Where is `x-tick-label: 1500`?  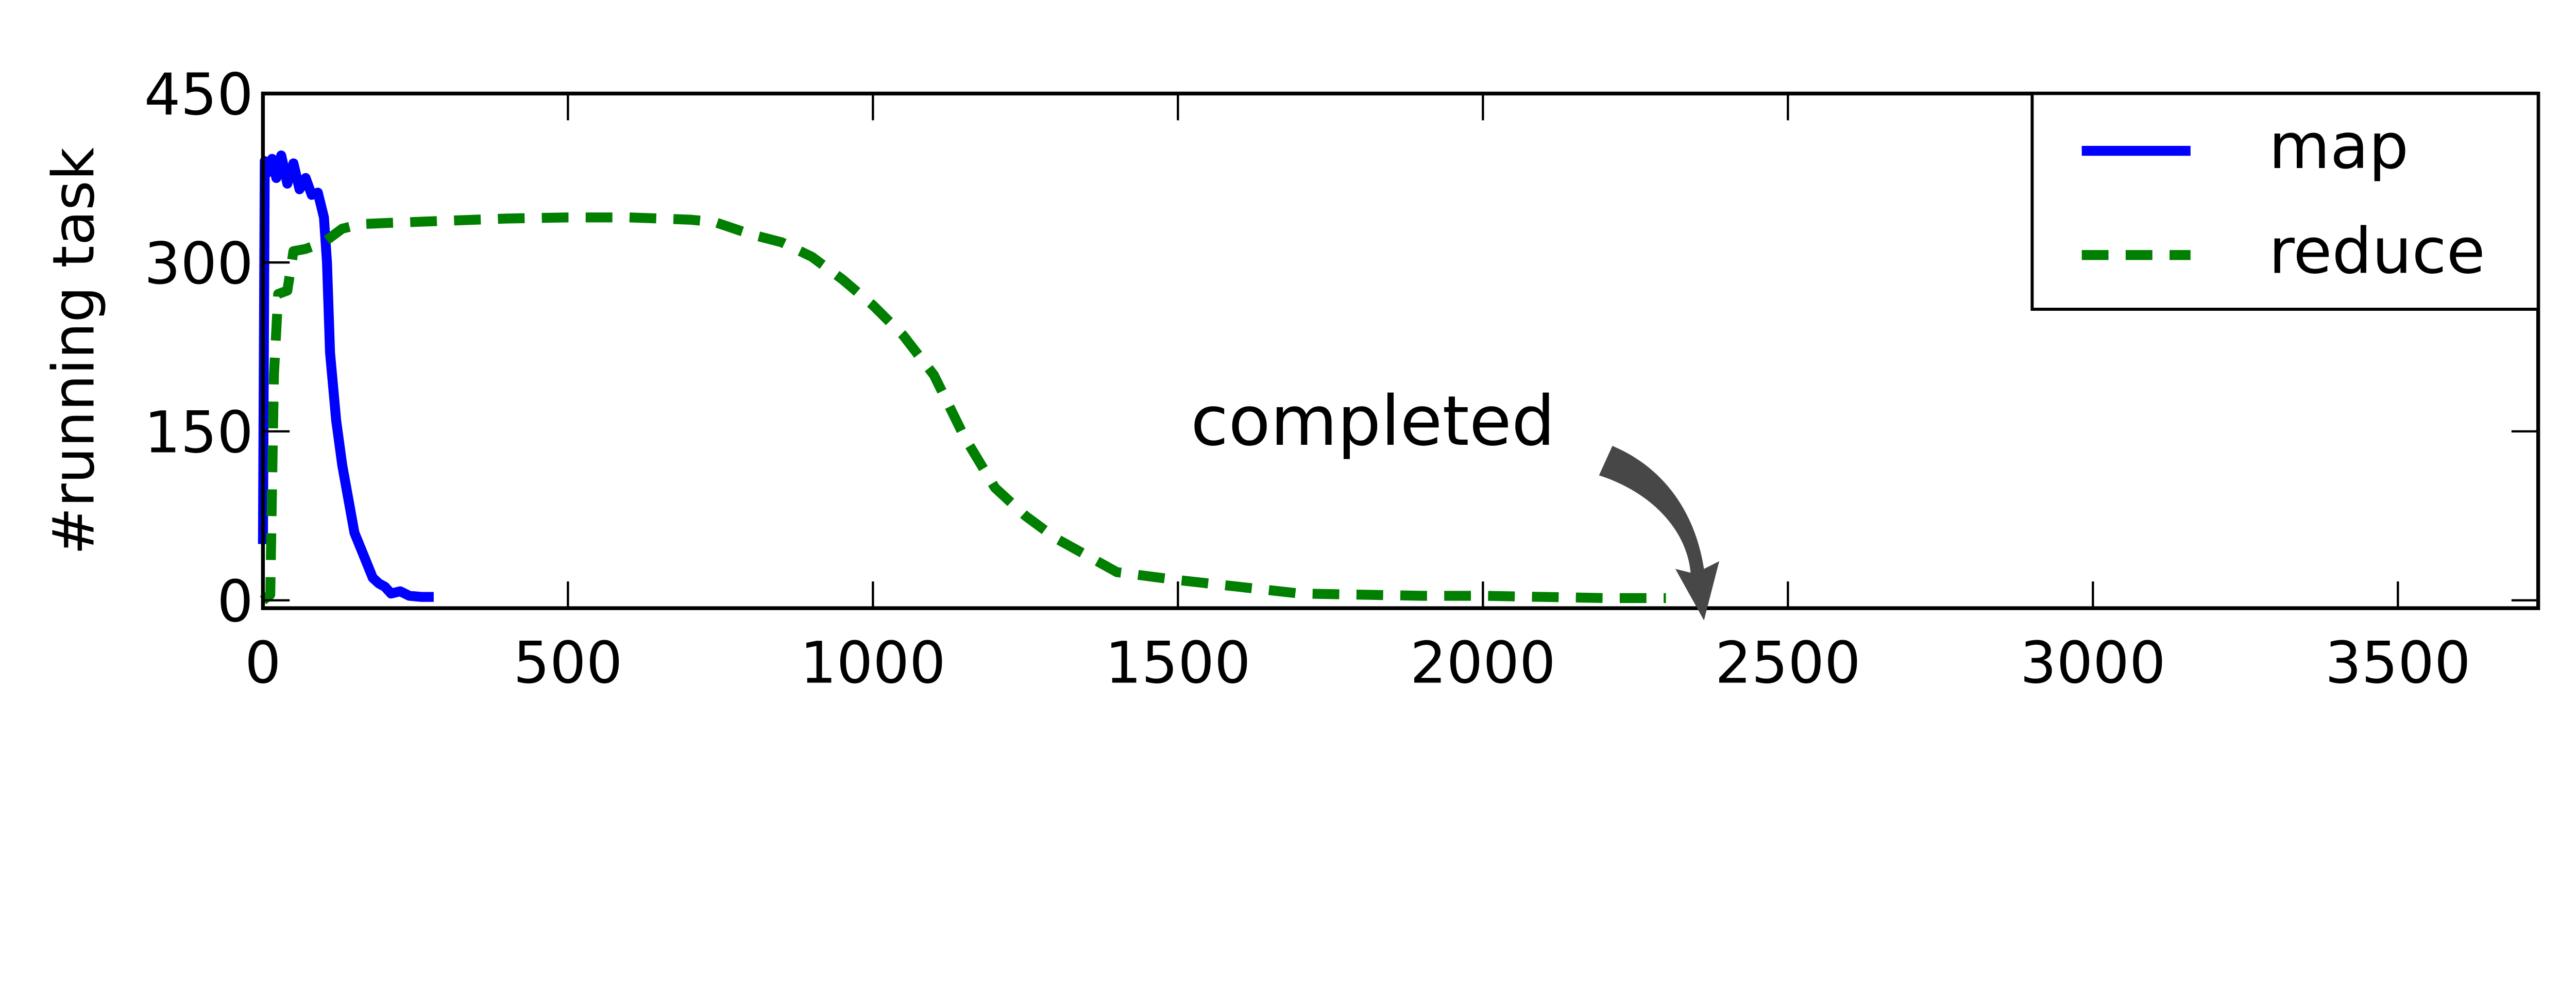 x-tick-label: 1500 is located at coordinates (1178, 663).